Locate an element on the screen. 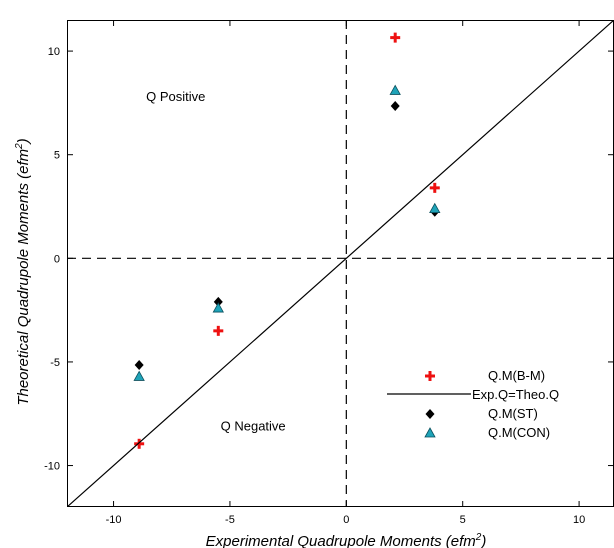  annotations: Q Positive Q Negative is located at coordinates (216, 261).